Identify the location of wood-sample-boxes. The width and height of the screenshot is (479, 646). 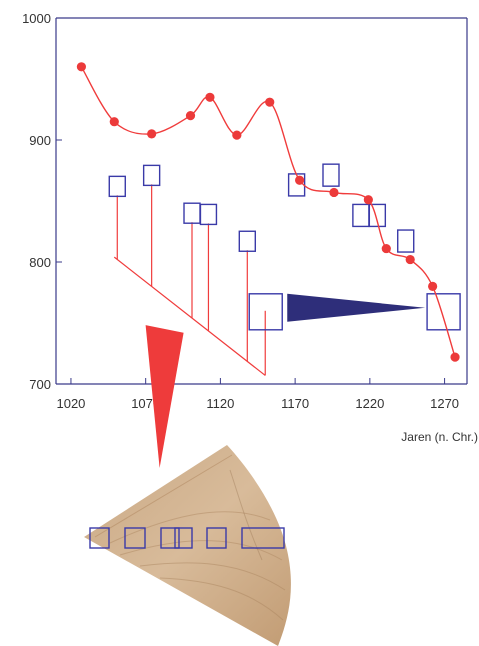
(187, 538).